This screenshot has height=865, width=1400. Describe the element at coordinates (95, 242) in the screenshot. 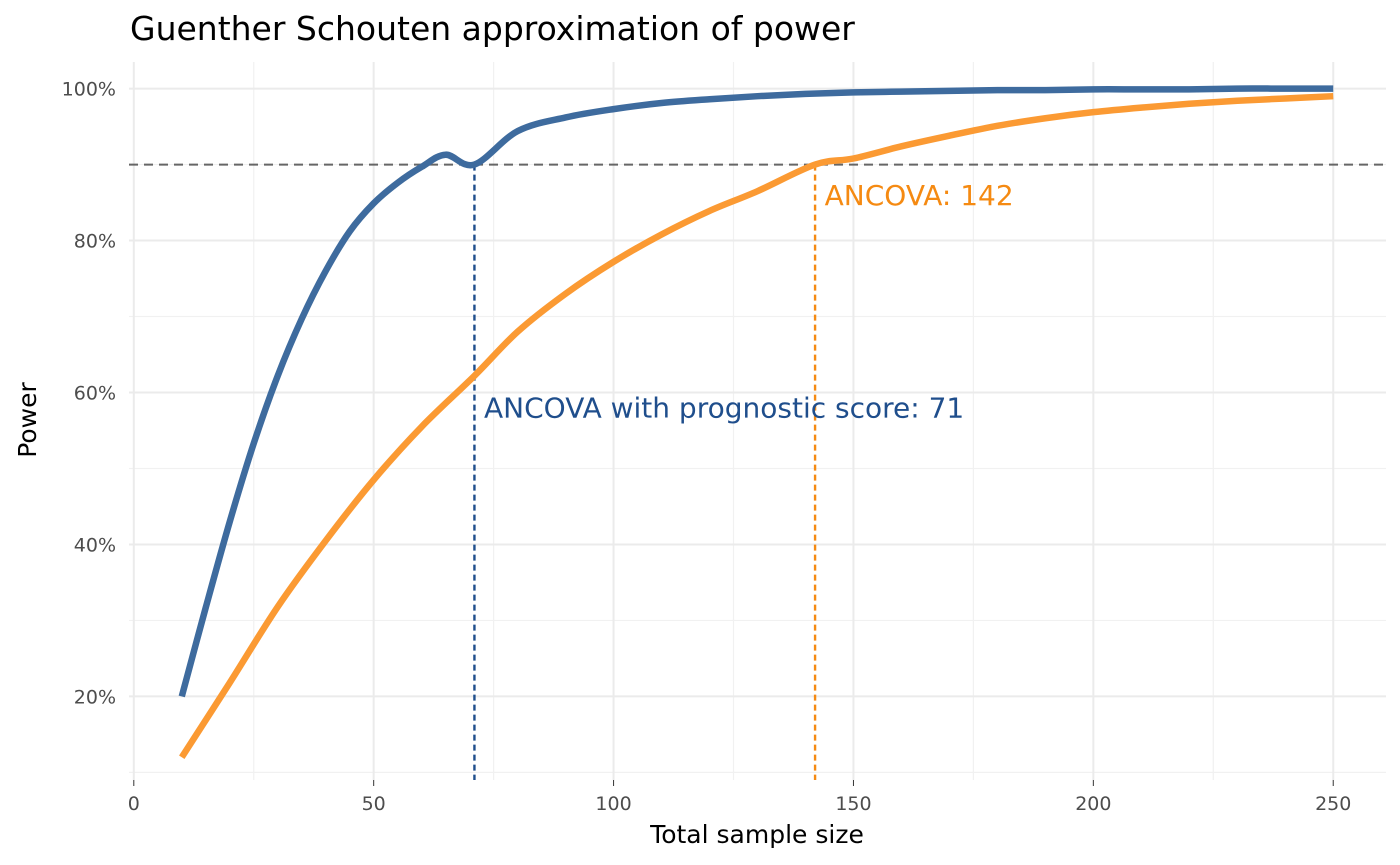

I see `y-tick-label: 80%` at that location.